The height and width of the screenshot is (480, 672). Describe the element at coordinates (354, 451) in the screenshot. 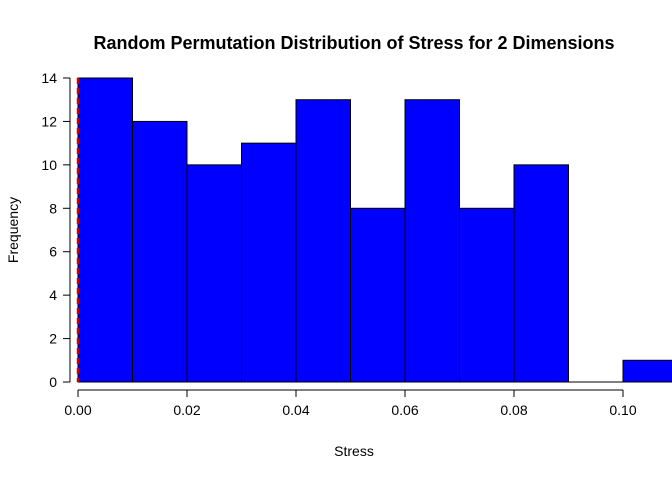

I see `x-axis-label: Stress` at that location.